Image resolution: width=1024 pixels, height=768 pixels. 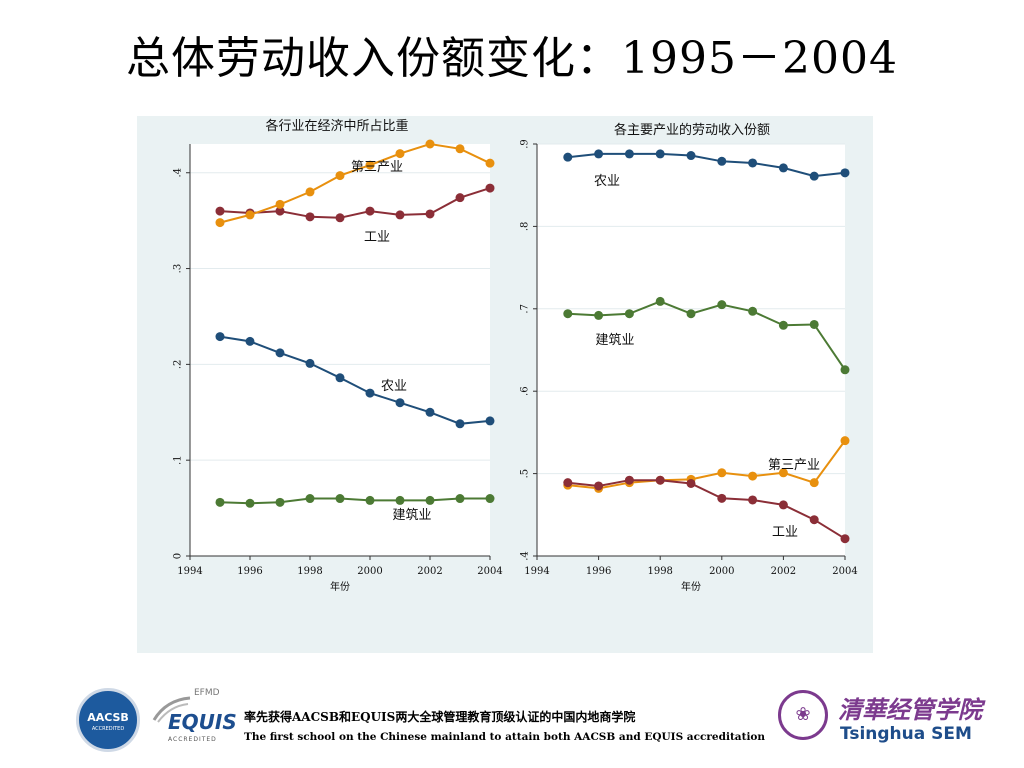 What do you see at coordinates (202, 722) in the screenshot?
I see `equis-label: EQUIS` at bounding box center [202, 722].